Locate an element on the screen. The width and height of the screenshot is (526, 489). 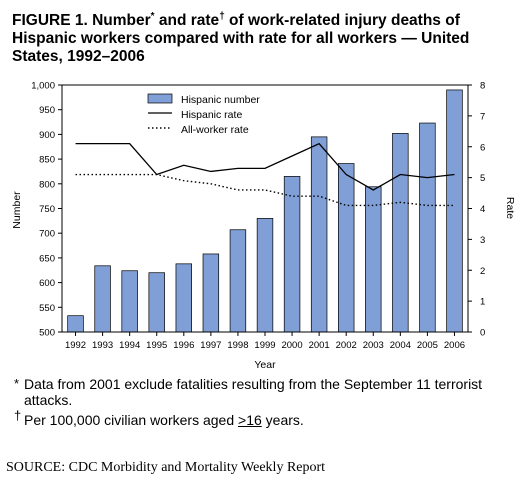
y-tick-label: 750 is located at coordinates (47, 209).